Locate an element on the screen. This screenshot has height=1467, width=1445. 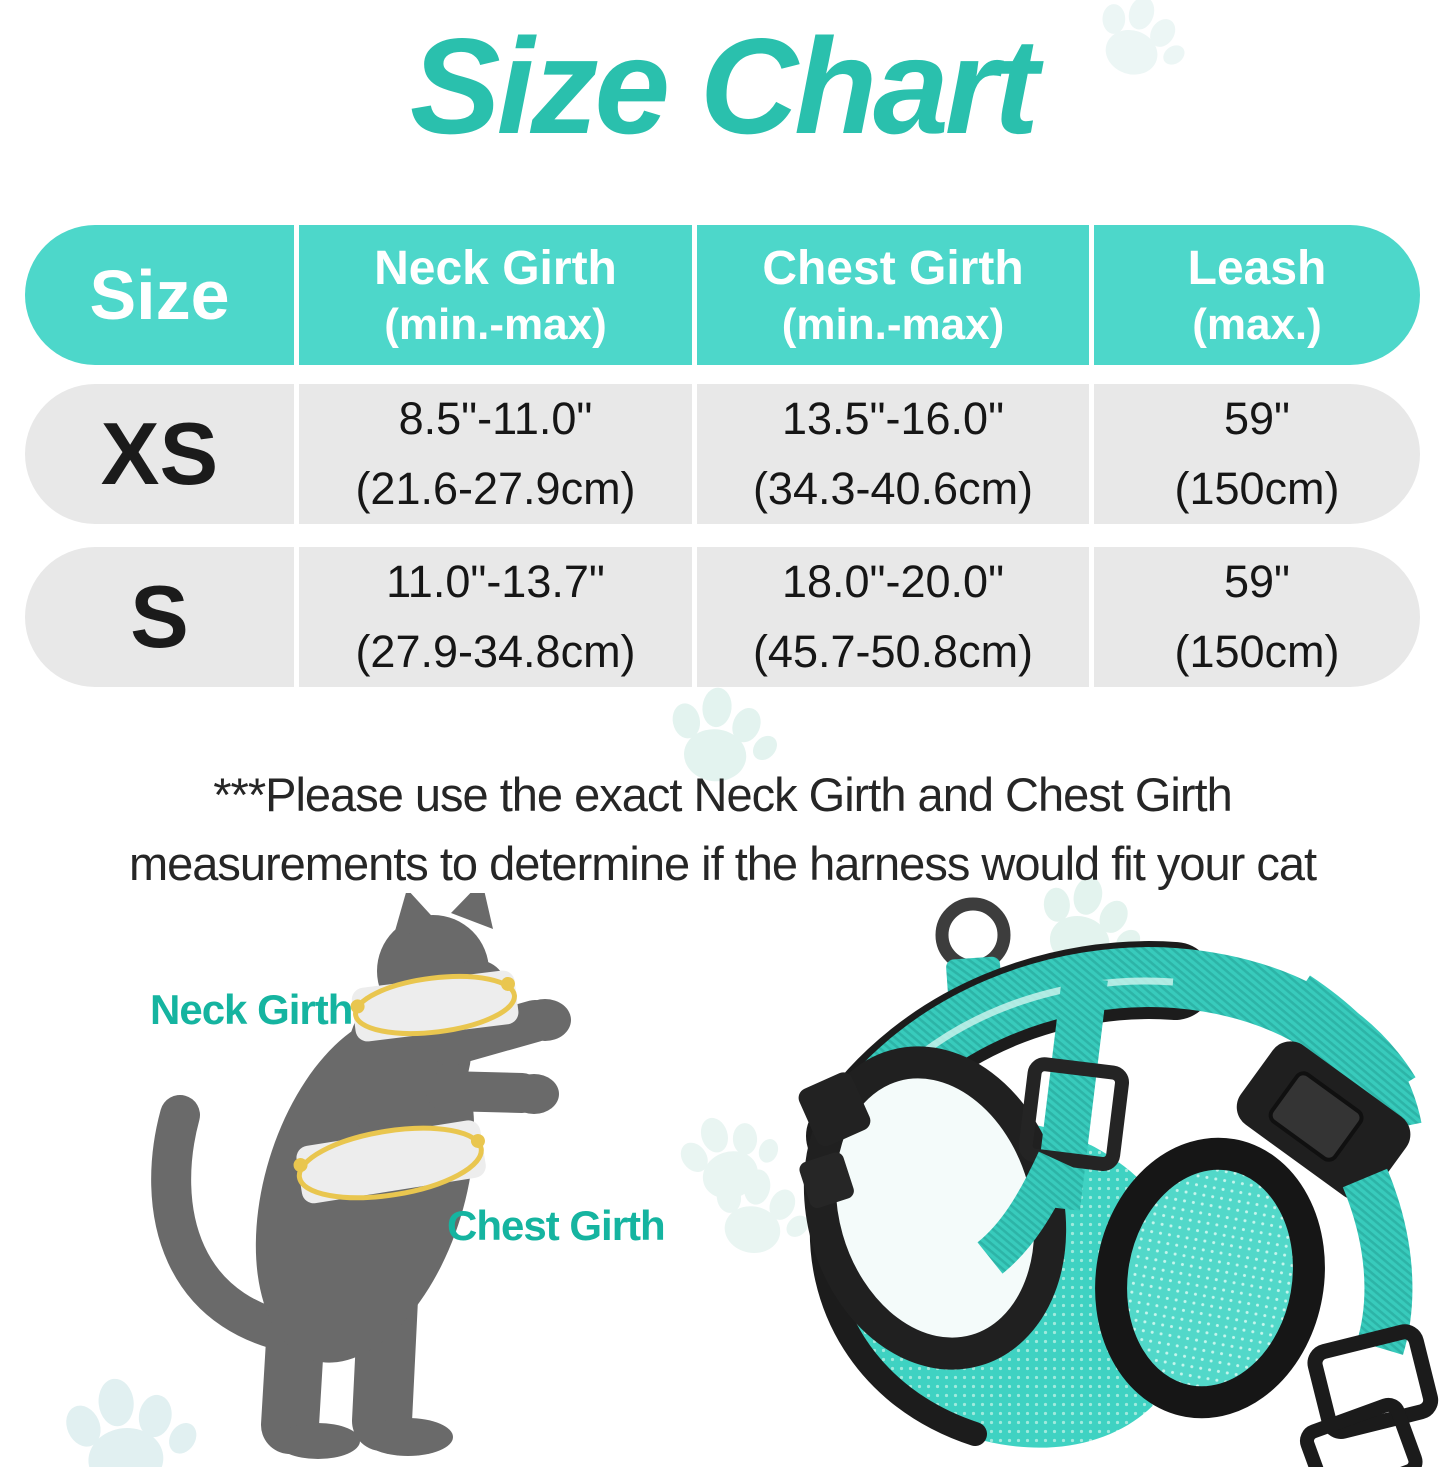
neck-girth-band is located at coordinates (434, 1006).